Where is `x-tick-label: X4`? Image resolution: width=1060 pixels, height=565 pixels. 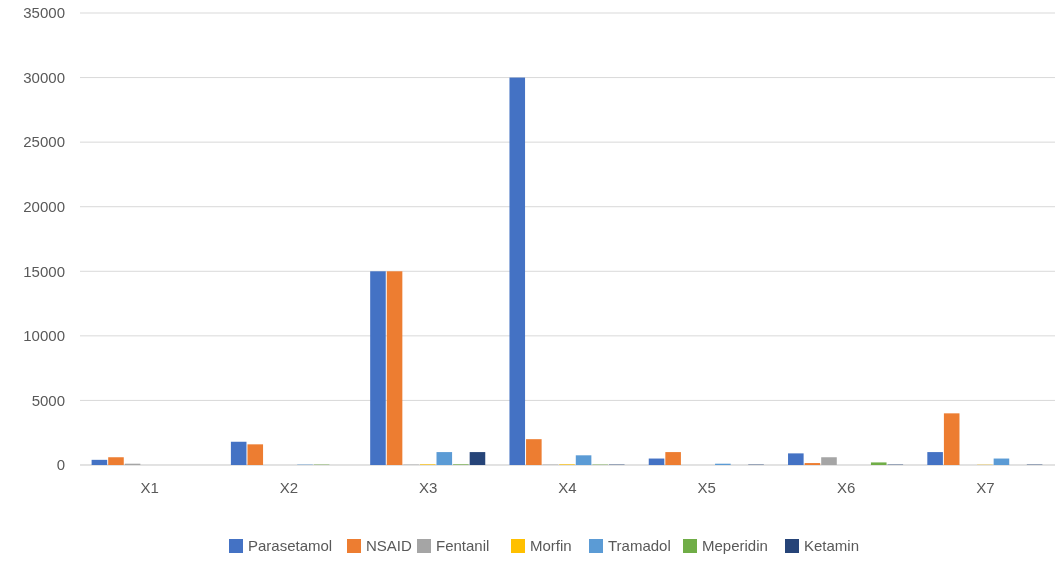
x-tick-label: X4 is located at coordinates (567, 487).